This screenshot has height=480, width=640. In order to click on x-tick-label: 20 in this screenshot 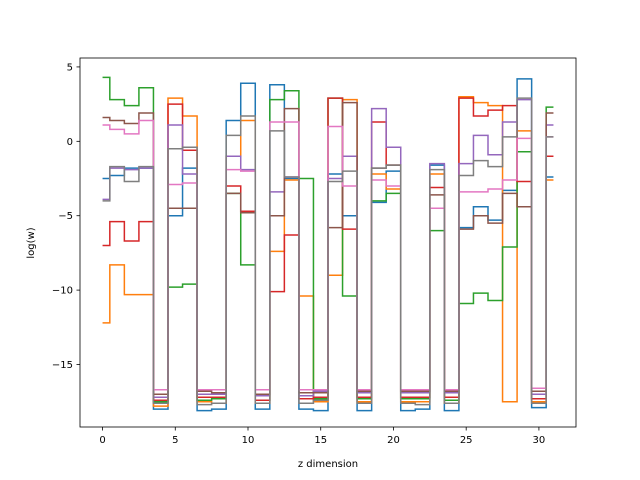, I will do `click(393, 440)`.